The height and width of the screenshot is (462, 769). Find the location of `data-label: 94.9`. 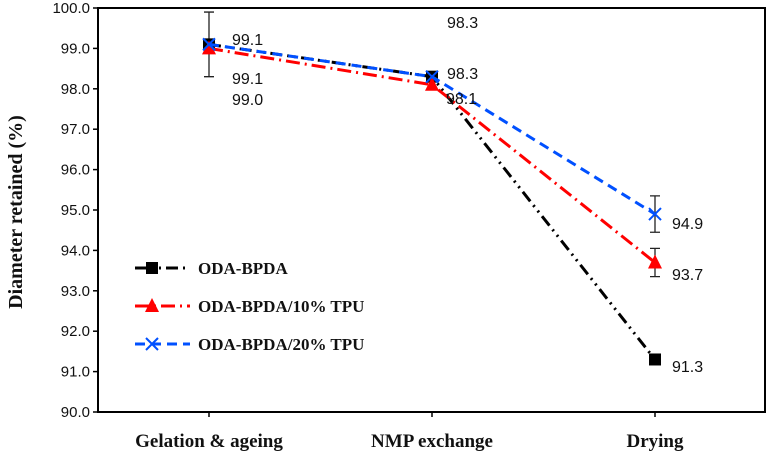

data-label: 94.9 is located at coordinates (687, 224).